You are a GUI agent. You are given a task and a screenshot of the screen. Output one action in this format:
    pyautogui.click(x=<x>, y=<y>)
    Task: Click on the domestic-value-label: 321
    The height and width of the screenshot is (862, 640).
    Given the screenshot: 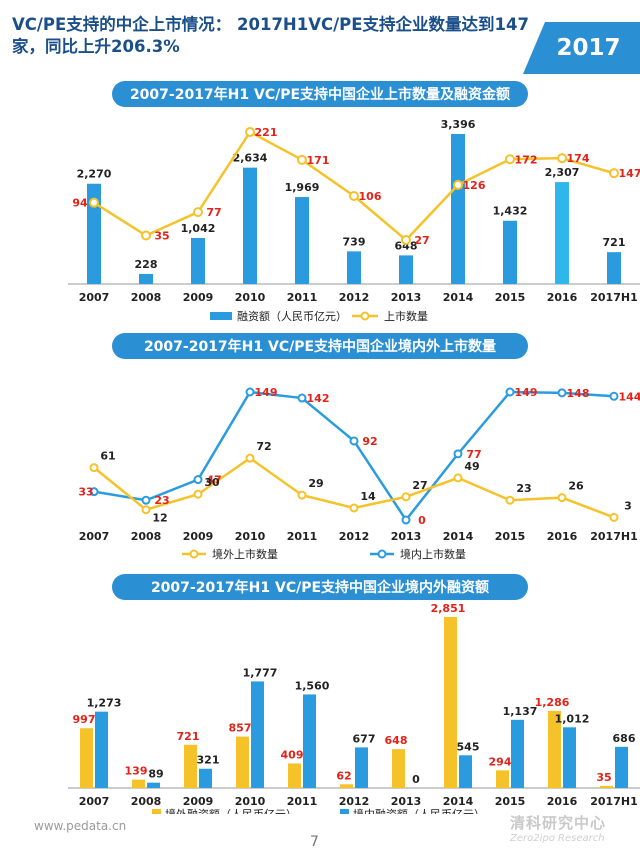 What is the action you would take?
    pyautogui.click(x=208, y=760)
    